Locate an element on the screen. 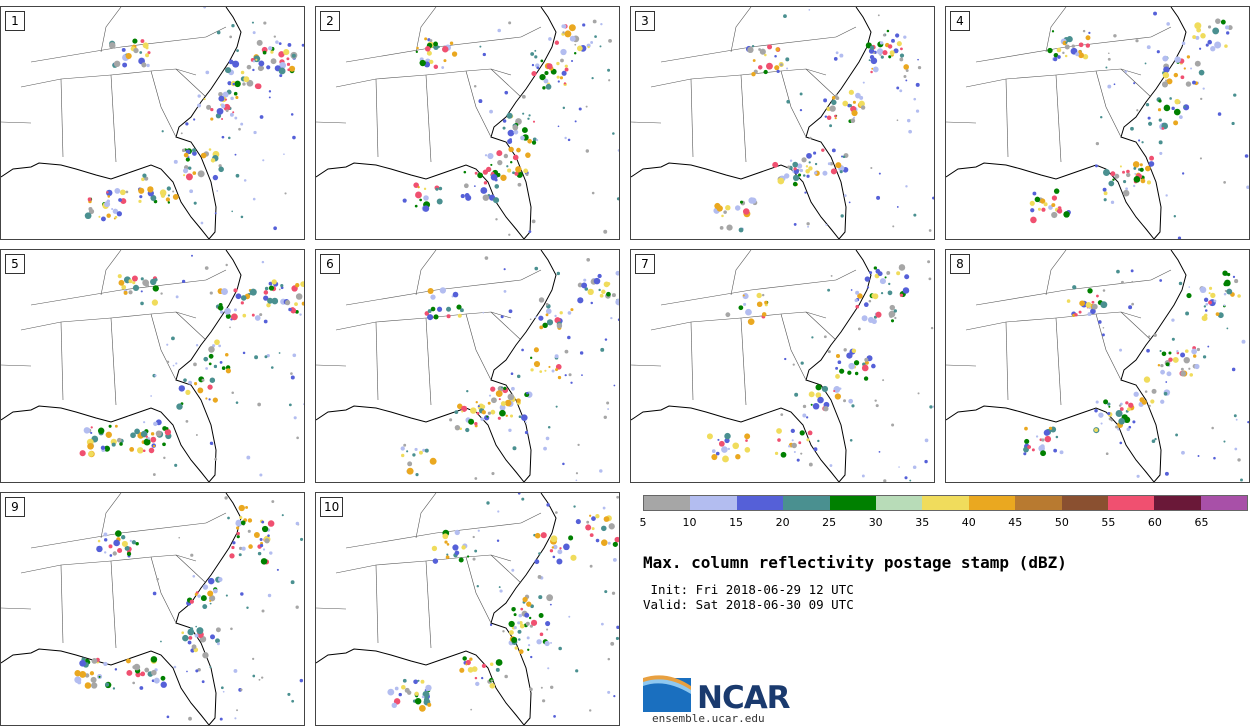  coastline is located at coordinates (436, 366).